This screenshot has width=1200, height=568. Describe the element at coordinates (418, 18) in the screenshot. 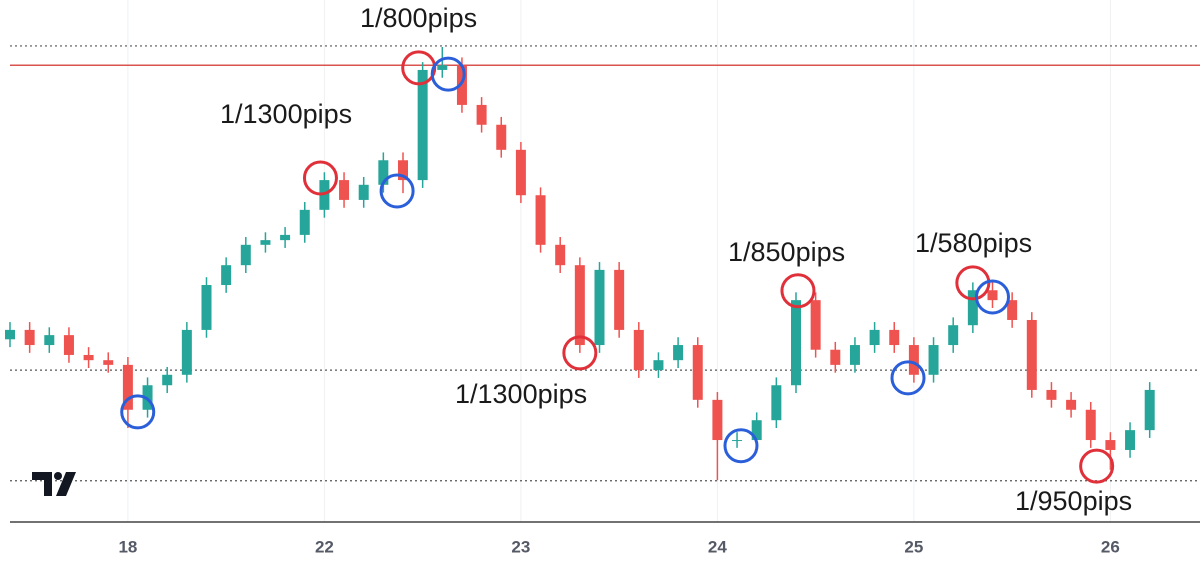

I see `annotation: 1/800pips` at that location.